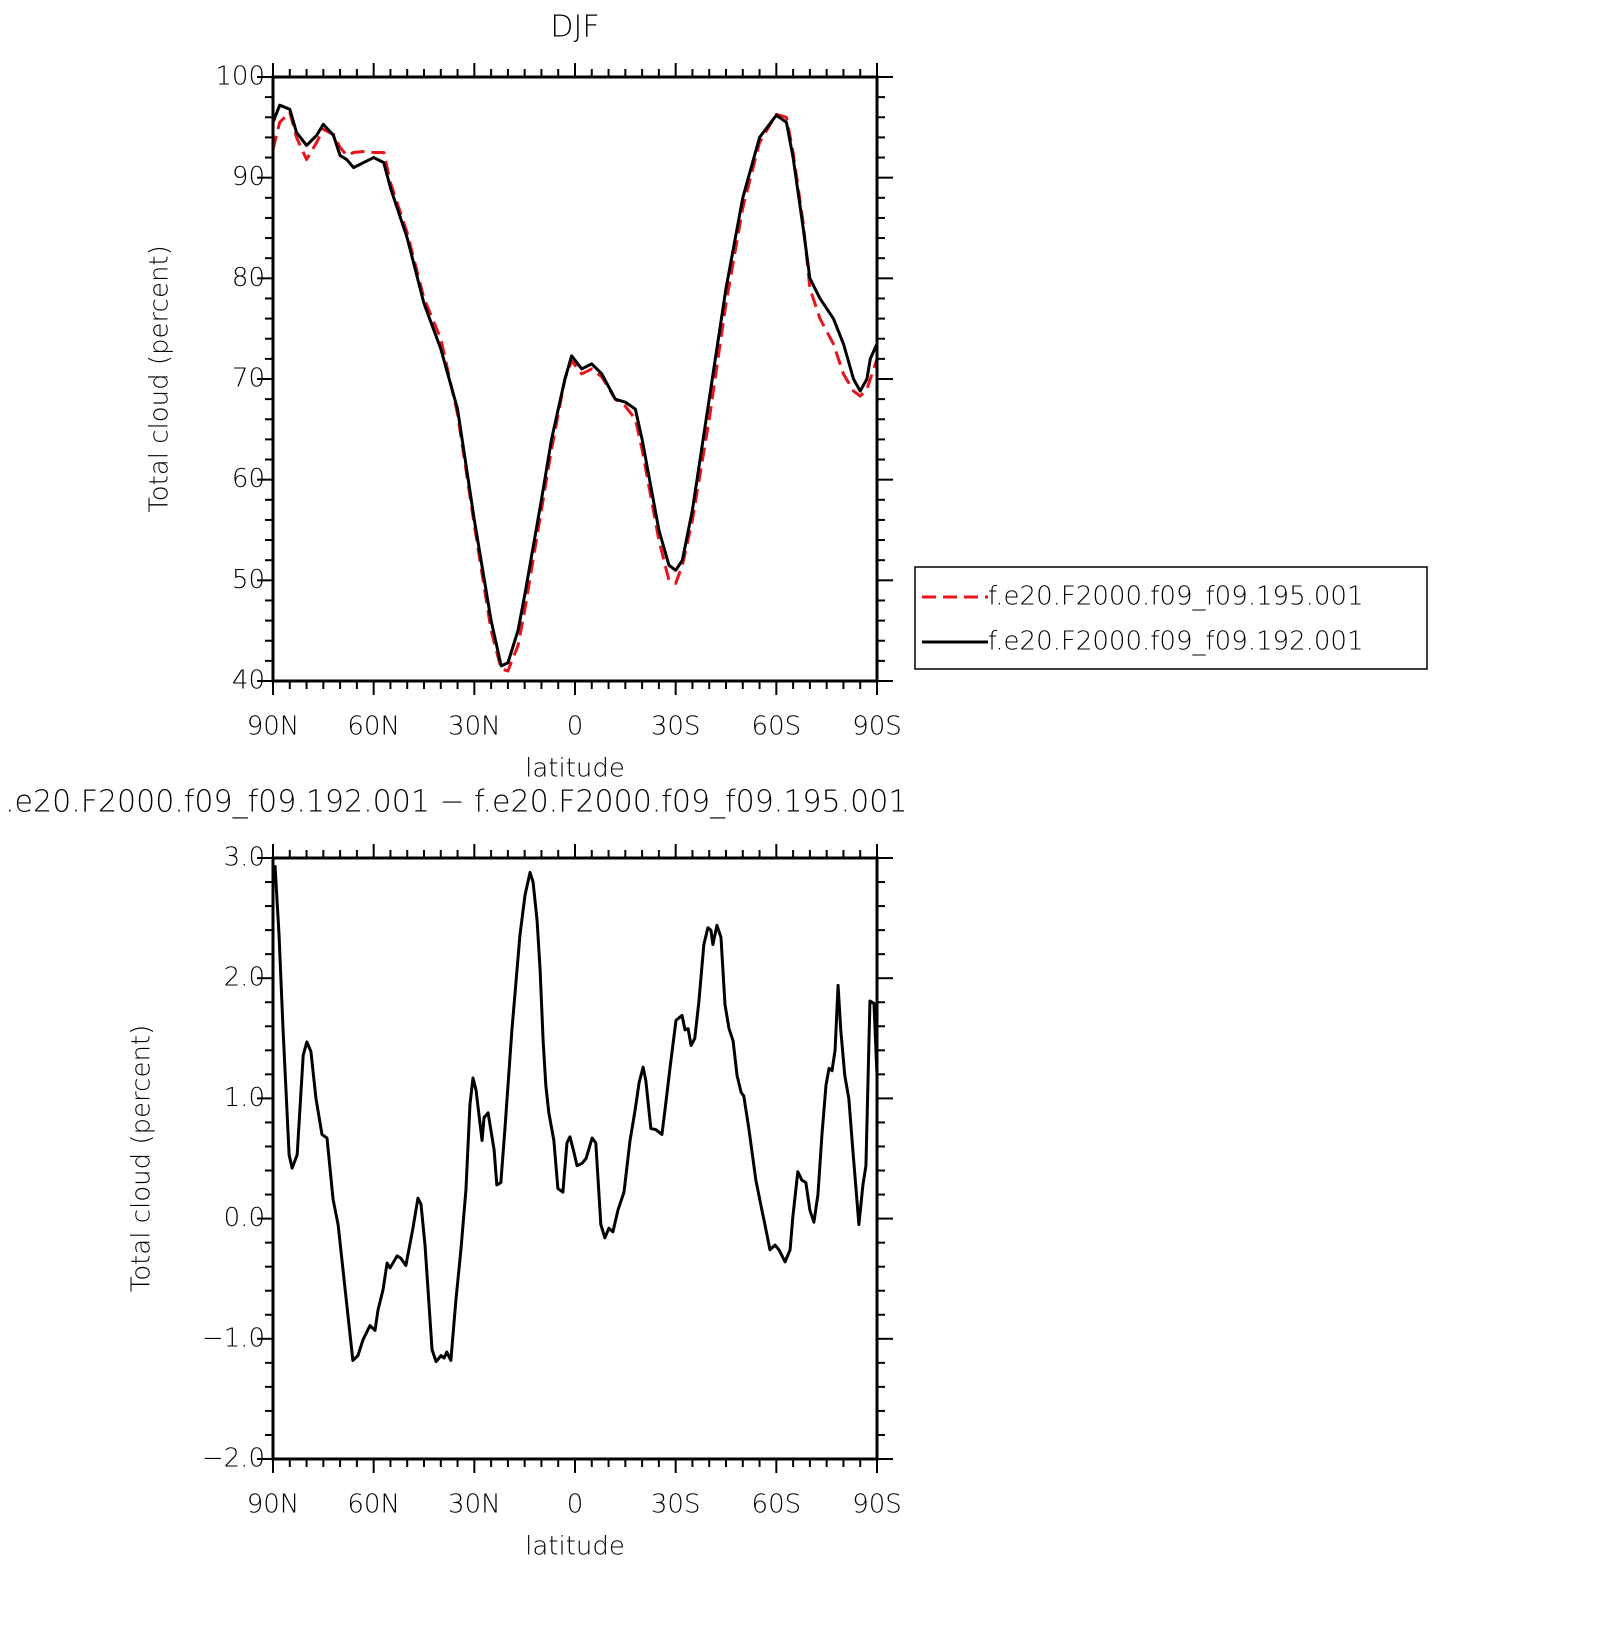 This screenshot has height=1641, width=1599. What do you see at coordinates (240, 77) in the screenshot?
I see `y-tick-label: 100` at bounding box center [240, 77].